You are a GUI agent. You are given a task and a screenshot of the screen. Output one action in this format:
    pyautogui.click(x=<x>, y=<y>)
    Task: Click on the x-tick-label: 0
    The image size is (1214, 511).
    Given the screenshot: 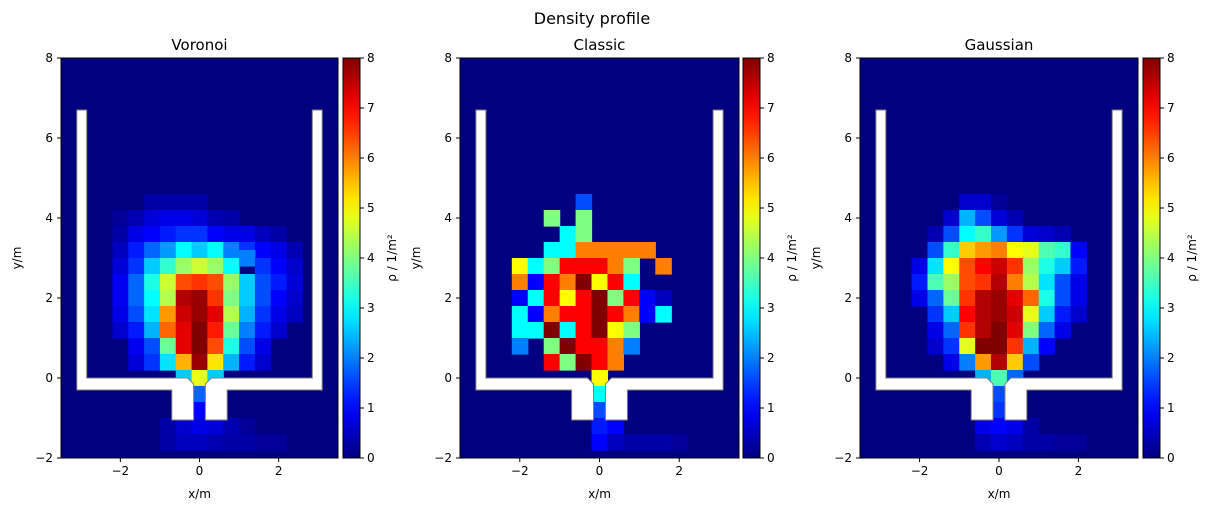 What is the action you would take?
    pyautogui.click(x=999, y=471)
    